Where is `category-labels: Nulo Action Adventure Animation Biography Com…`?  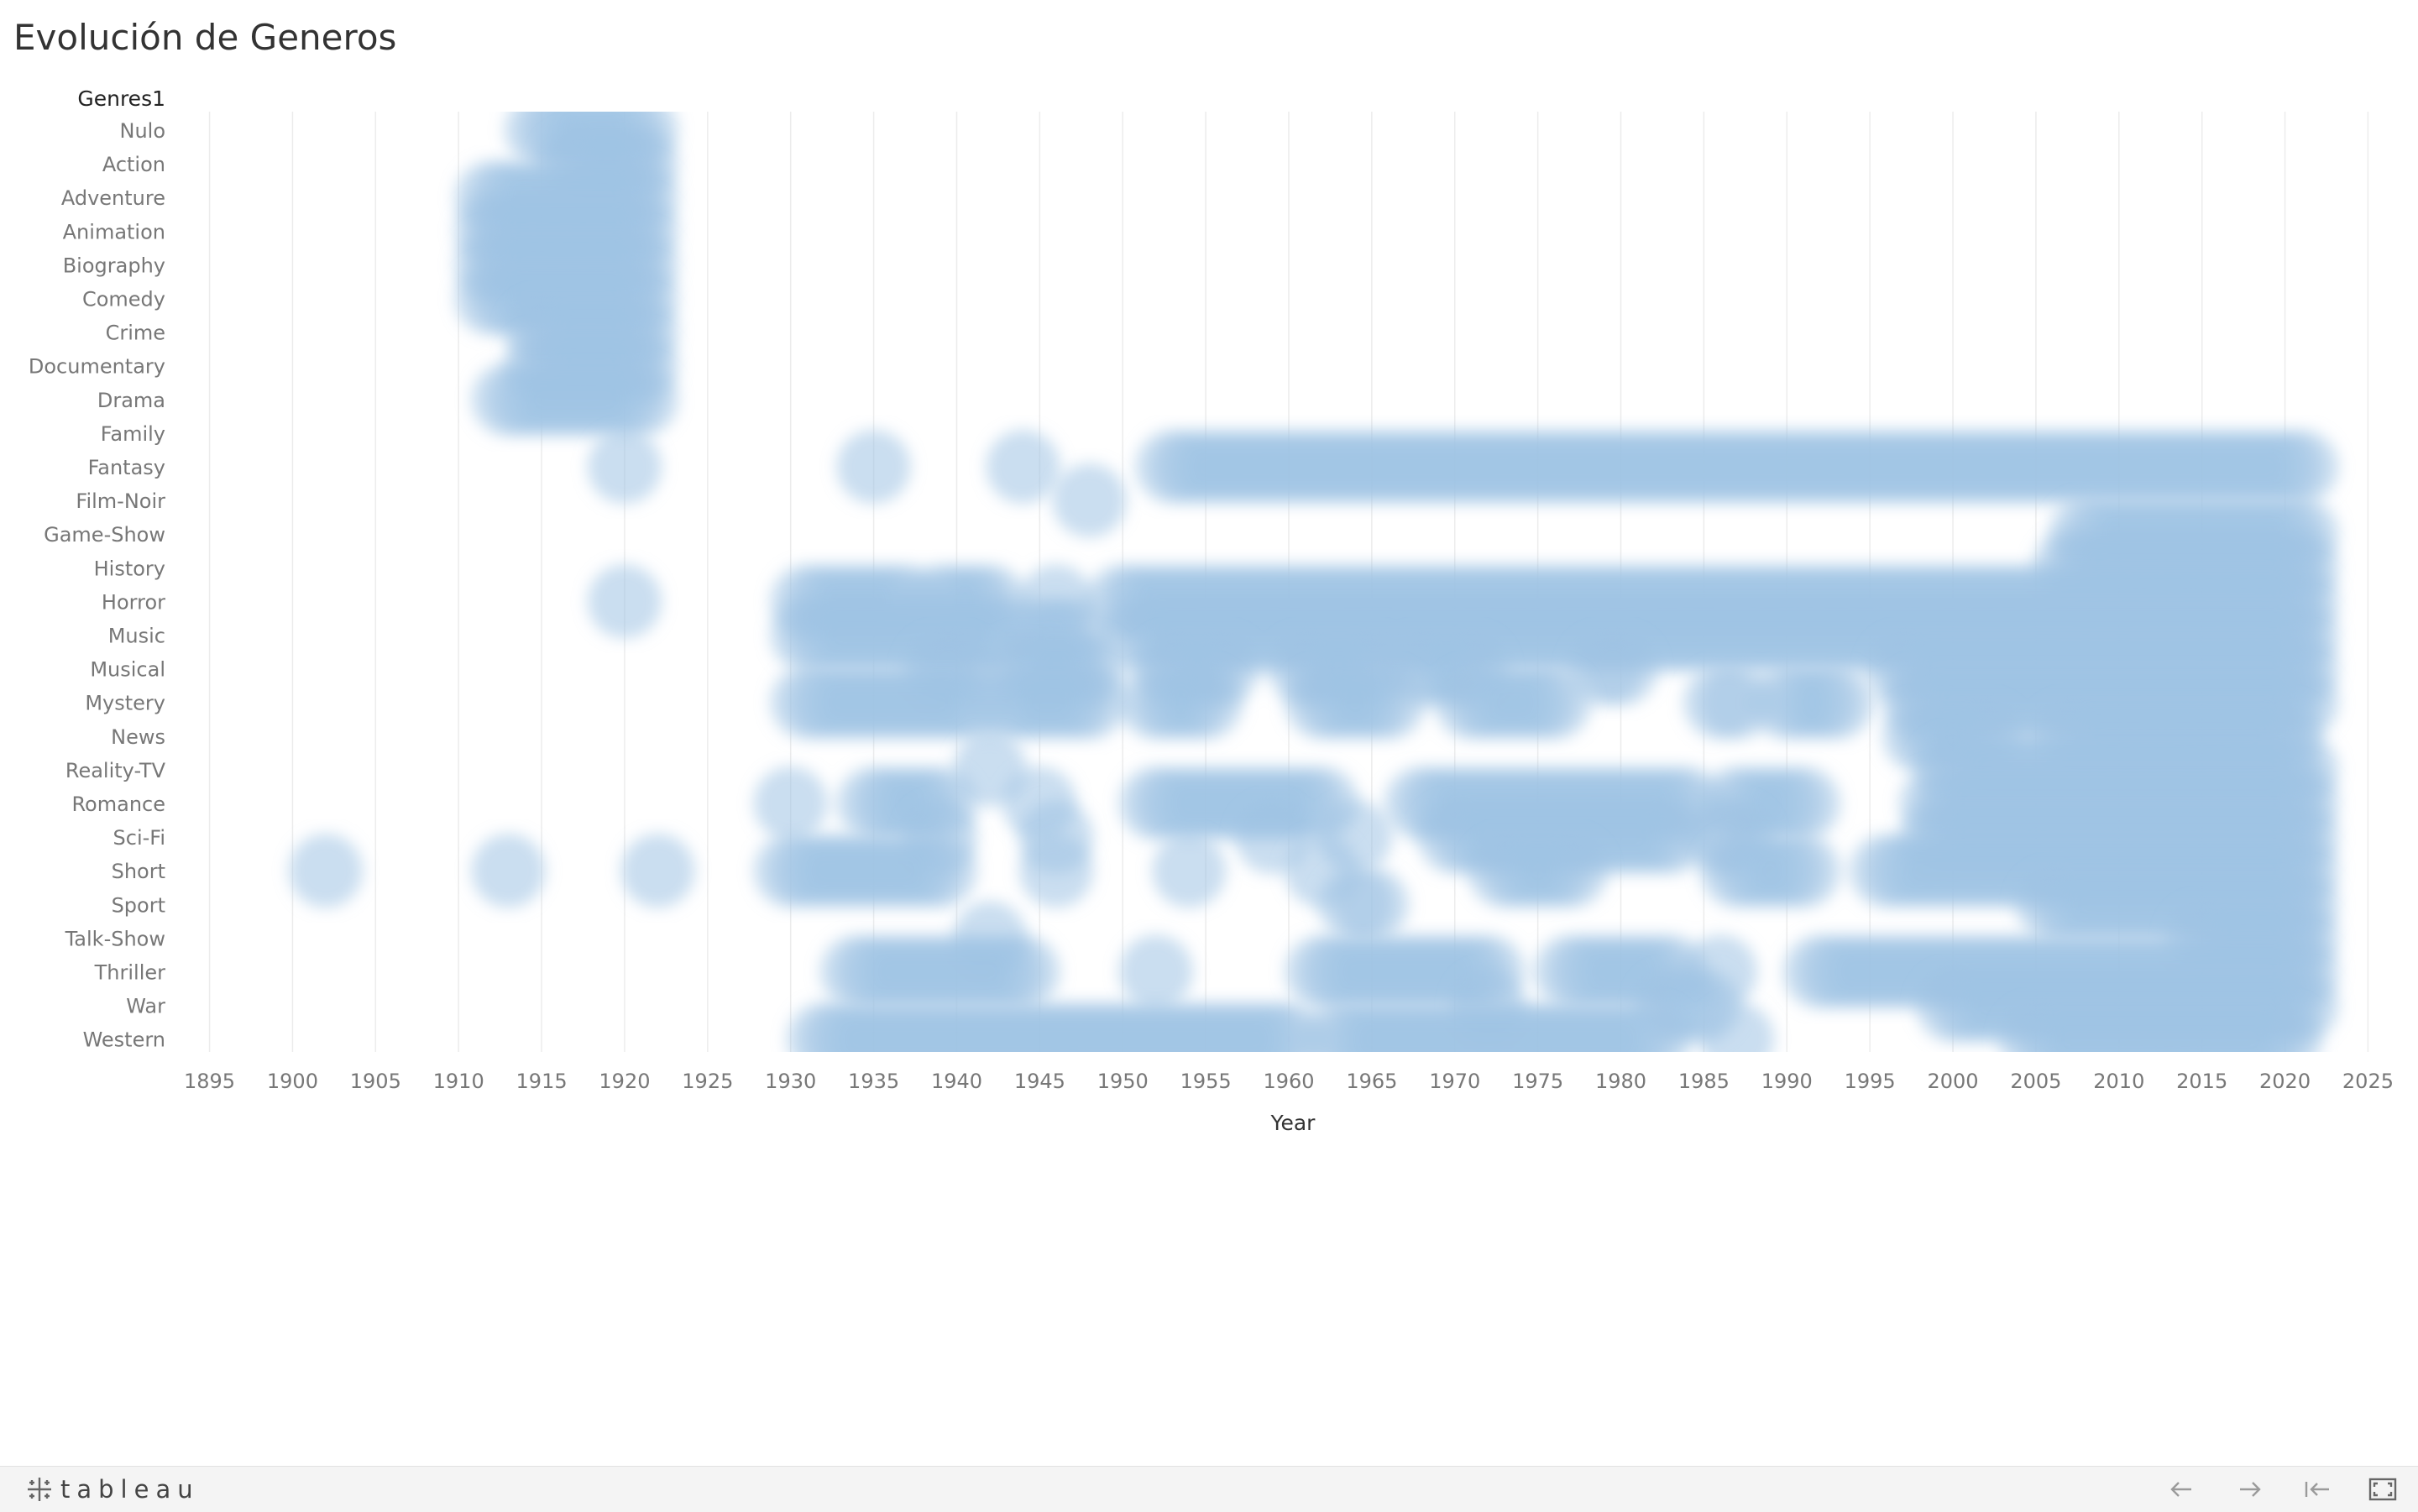
category-labels: Nulo Action Adventure Animation Biography Com… is located at coordinates (97, 585).